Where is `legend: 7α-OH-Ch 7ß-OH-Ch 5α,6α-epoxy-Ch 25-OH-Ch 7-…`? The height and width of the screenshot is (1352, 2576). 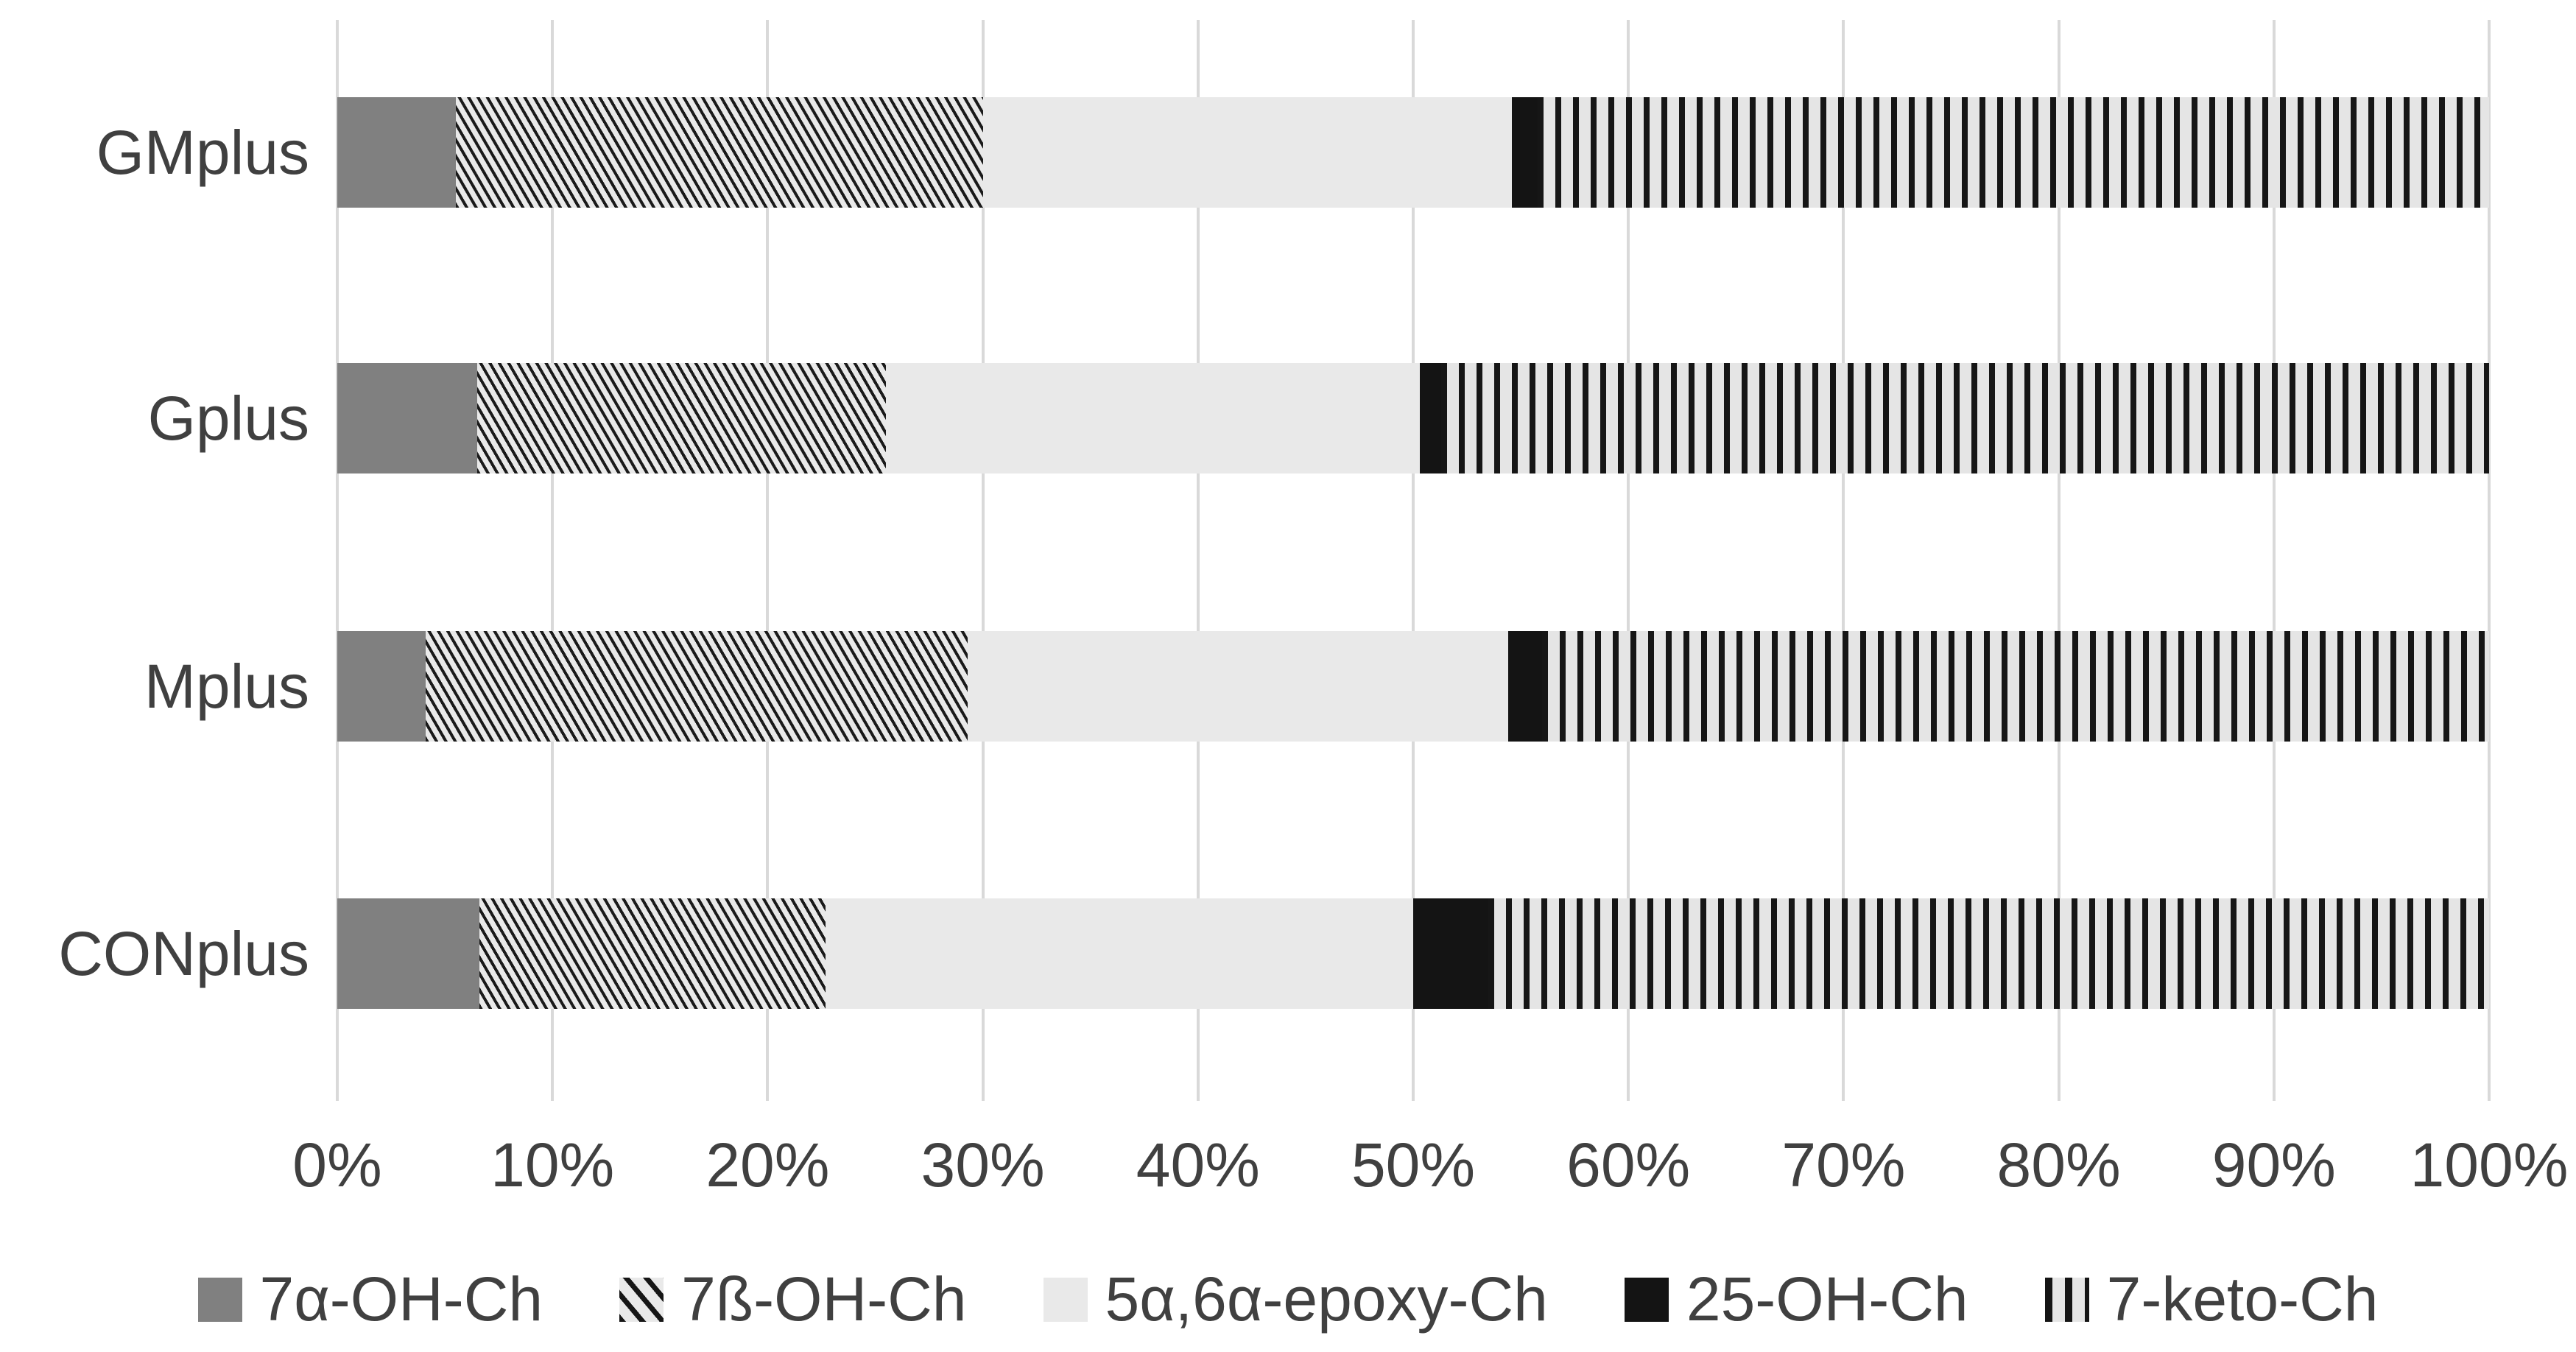
legend: 7α-OH-Ch 7ß-OH-Ch 5α,6α-epoxy-Ch 25-OH-Ch 7-… is located at coordinates (1288, 1299).